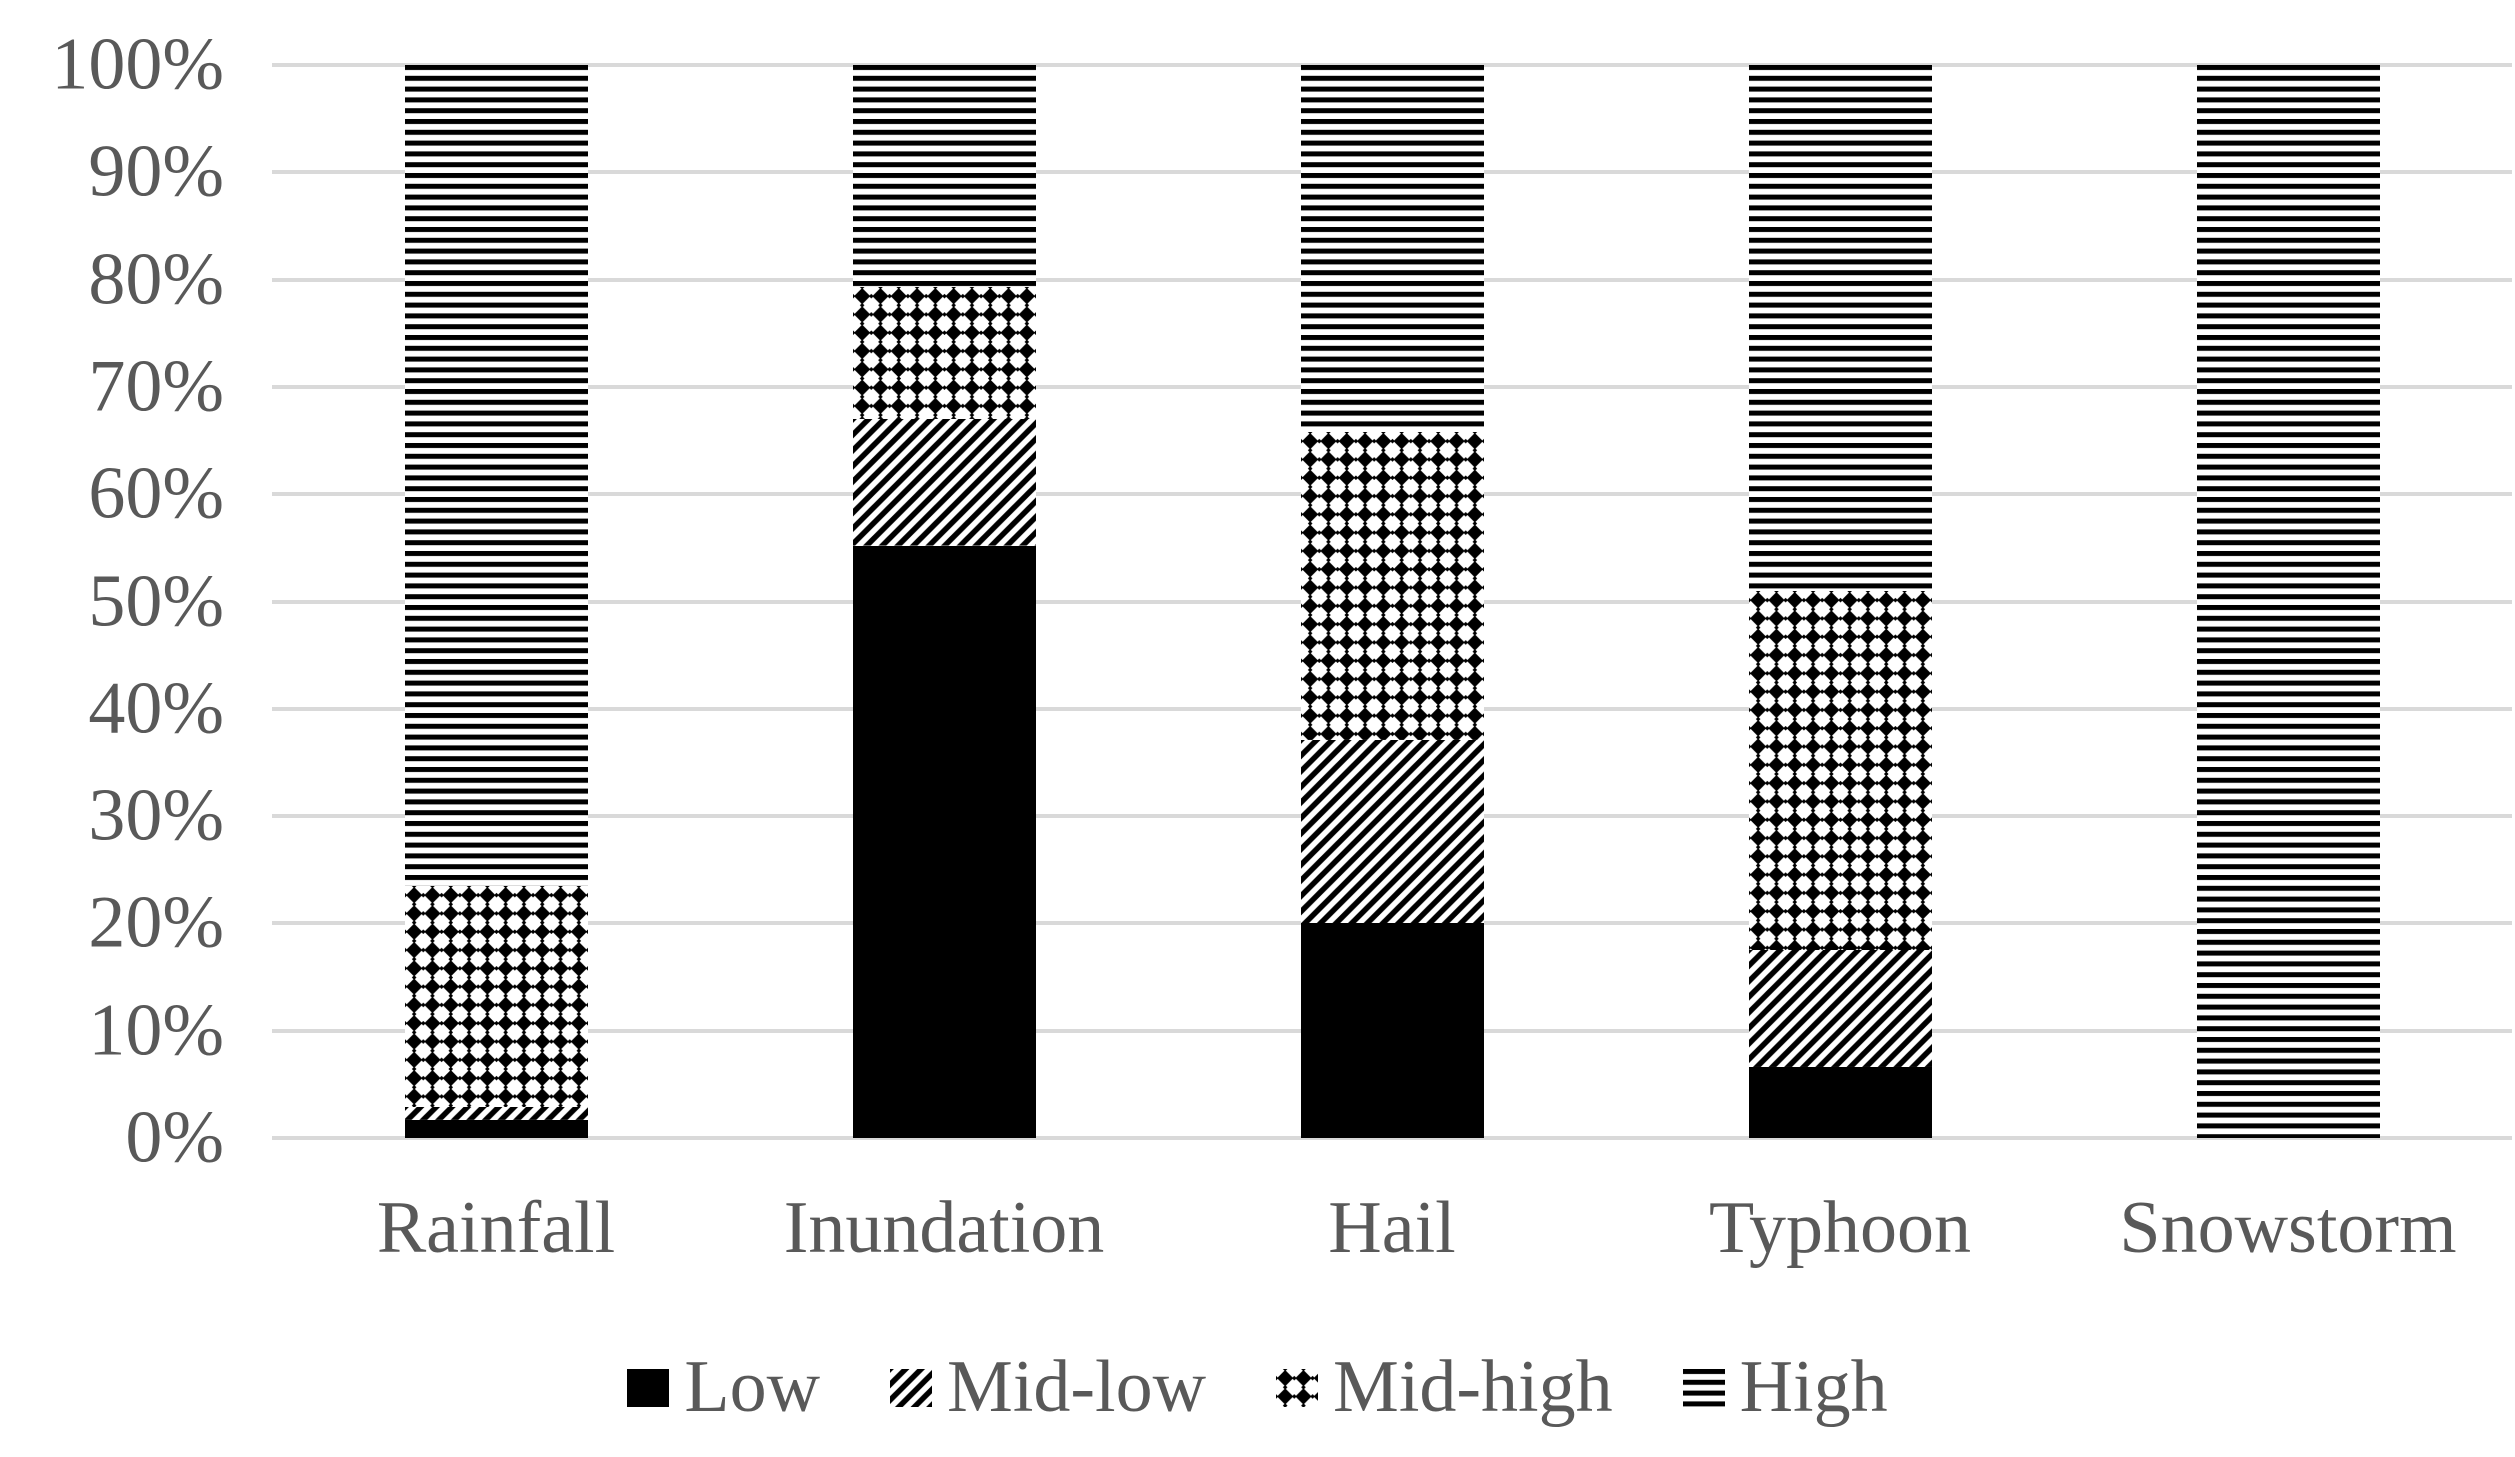 The width and height of the screenshot is (2515, 1457). What do you see at coordinates (1840, 1228) in the screenshot?
I see `x-category-label-typhoon: Typhoon` at bounding box center [1840, 1228].